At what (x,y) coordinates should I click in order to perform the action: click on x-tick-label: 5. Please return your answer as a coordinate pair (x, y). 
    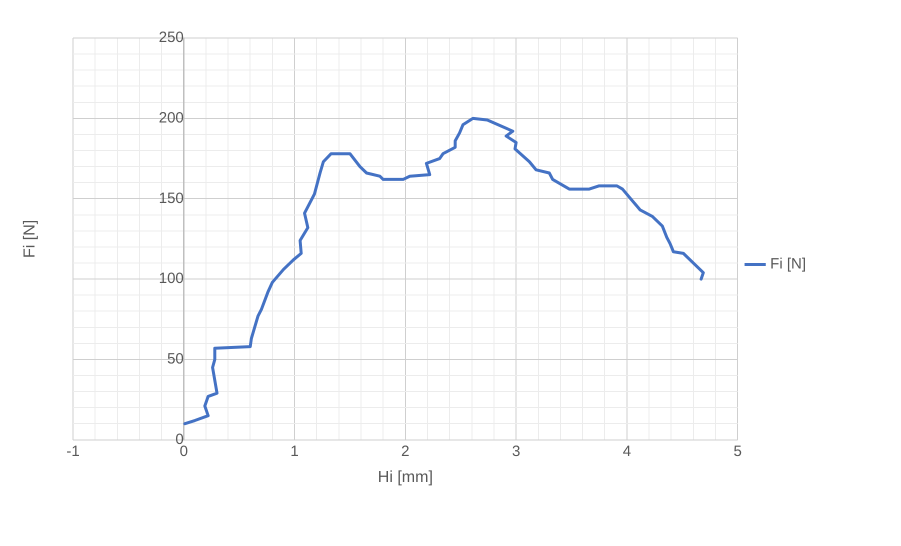
    Looking at the image, I should click on (738, 451).